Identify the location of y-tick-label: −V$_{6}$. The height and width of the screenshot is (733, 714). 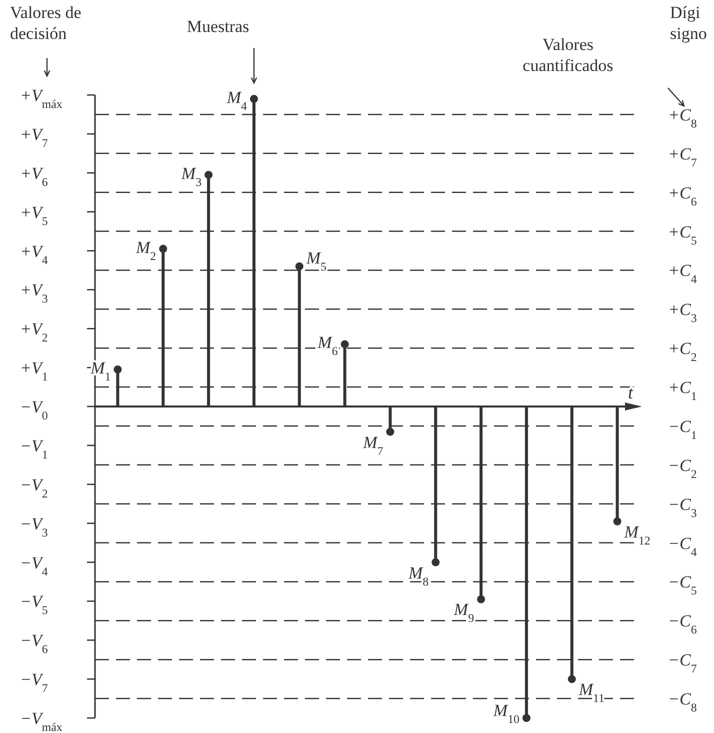
(34, 643).